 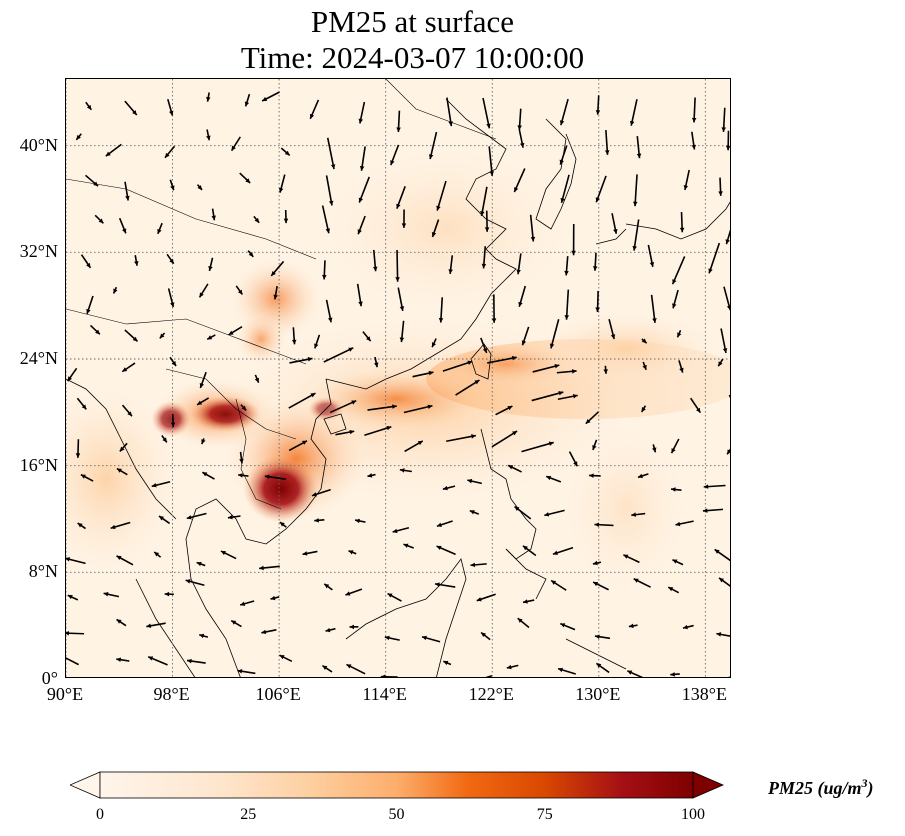 What do you see at coordinates (693, 814) in the screenshot?
I see `colorbar-tick-label: 100` at bounding box center [693, 814].